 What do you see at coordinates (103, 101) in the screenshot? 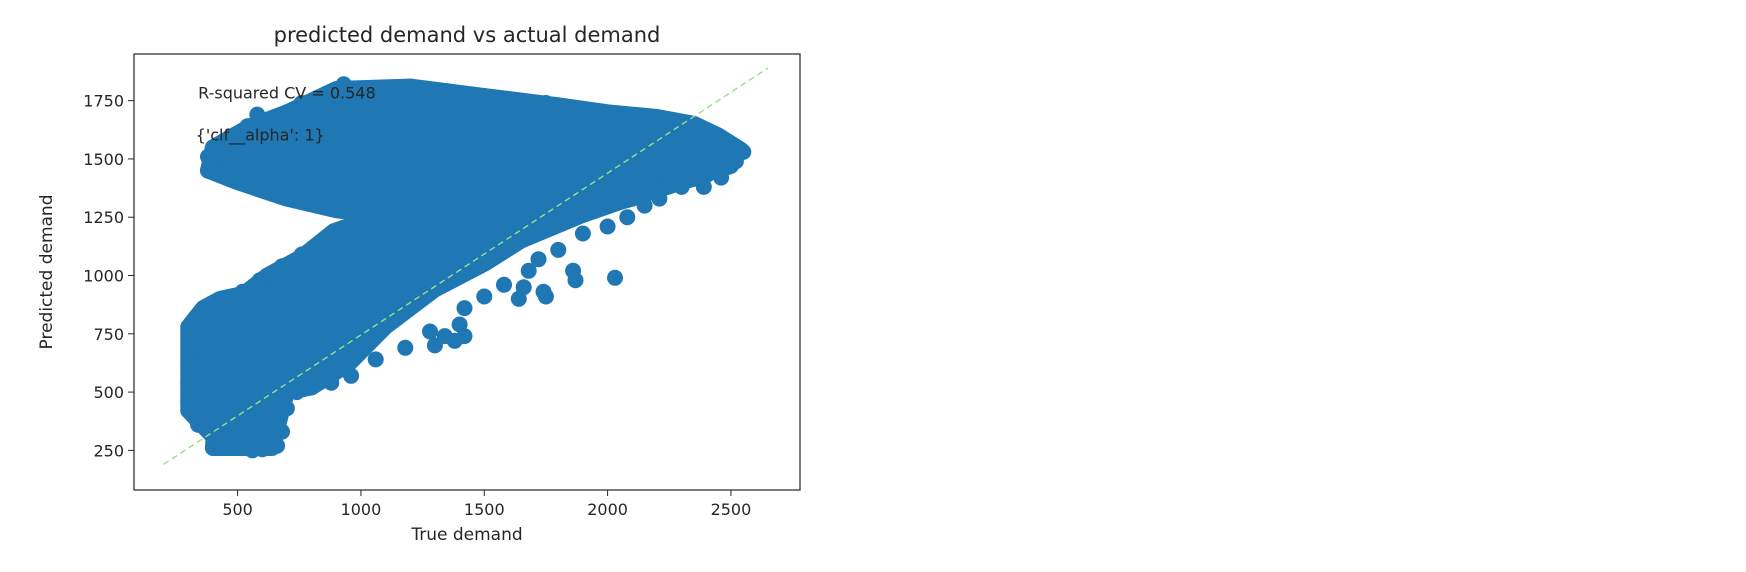
I see `y-tick-label: 1750` at bounding box center [103, 101].